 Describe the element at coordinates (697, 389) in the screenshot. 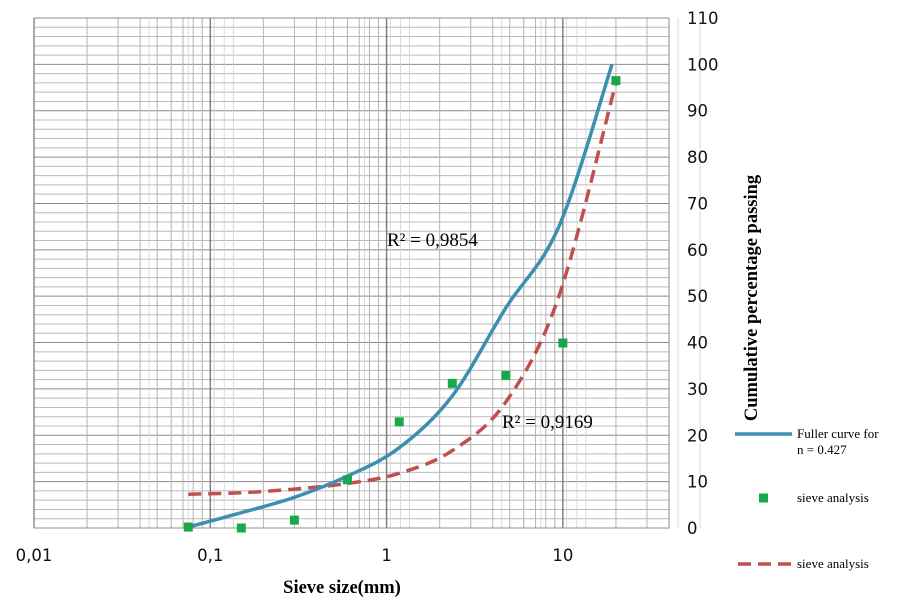

I see `y-tick-label: 30` at that location.